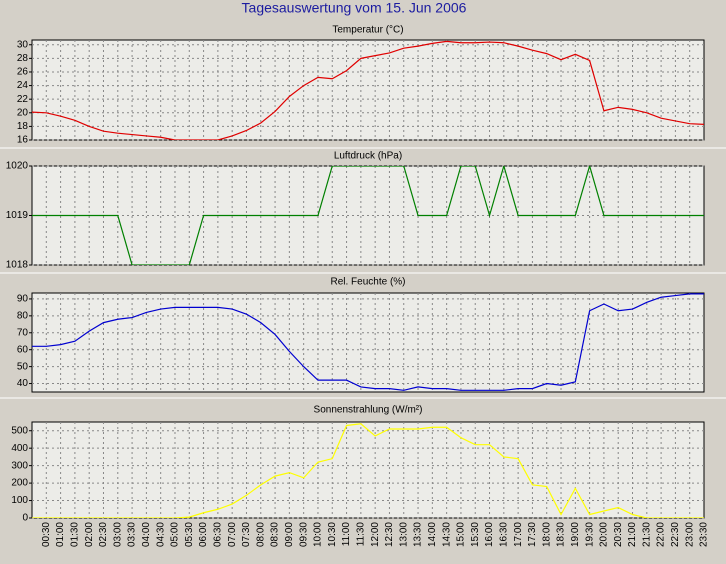 The image size is (726, 564). I want to click on x-tick-label: 18:00, so click(546, 534).